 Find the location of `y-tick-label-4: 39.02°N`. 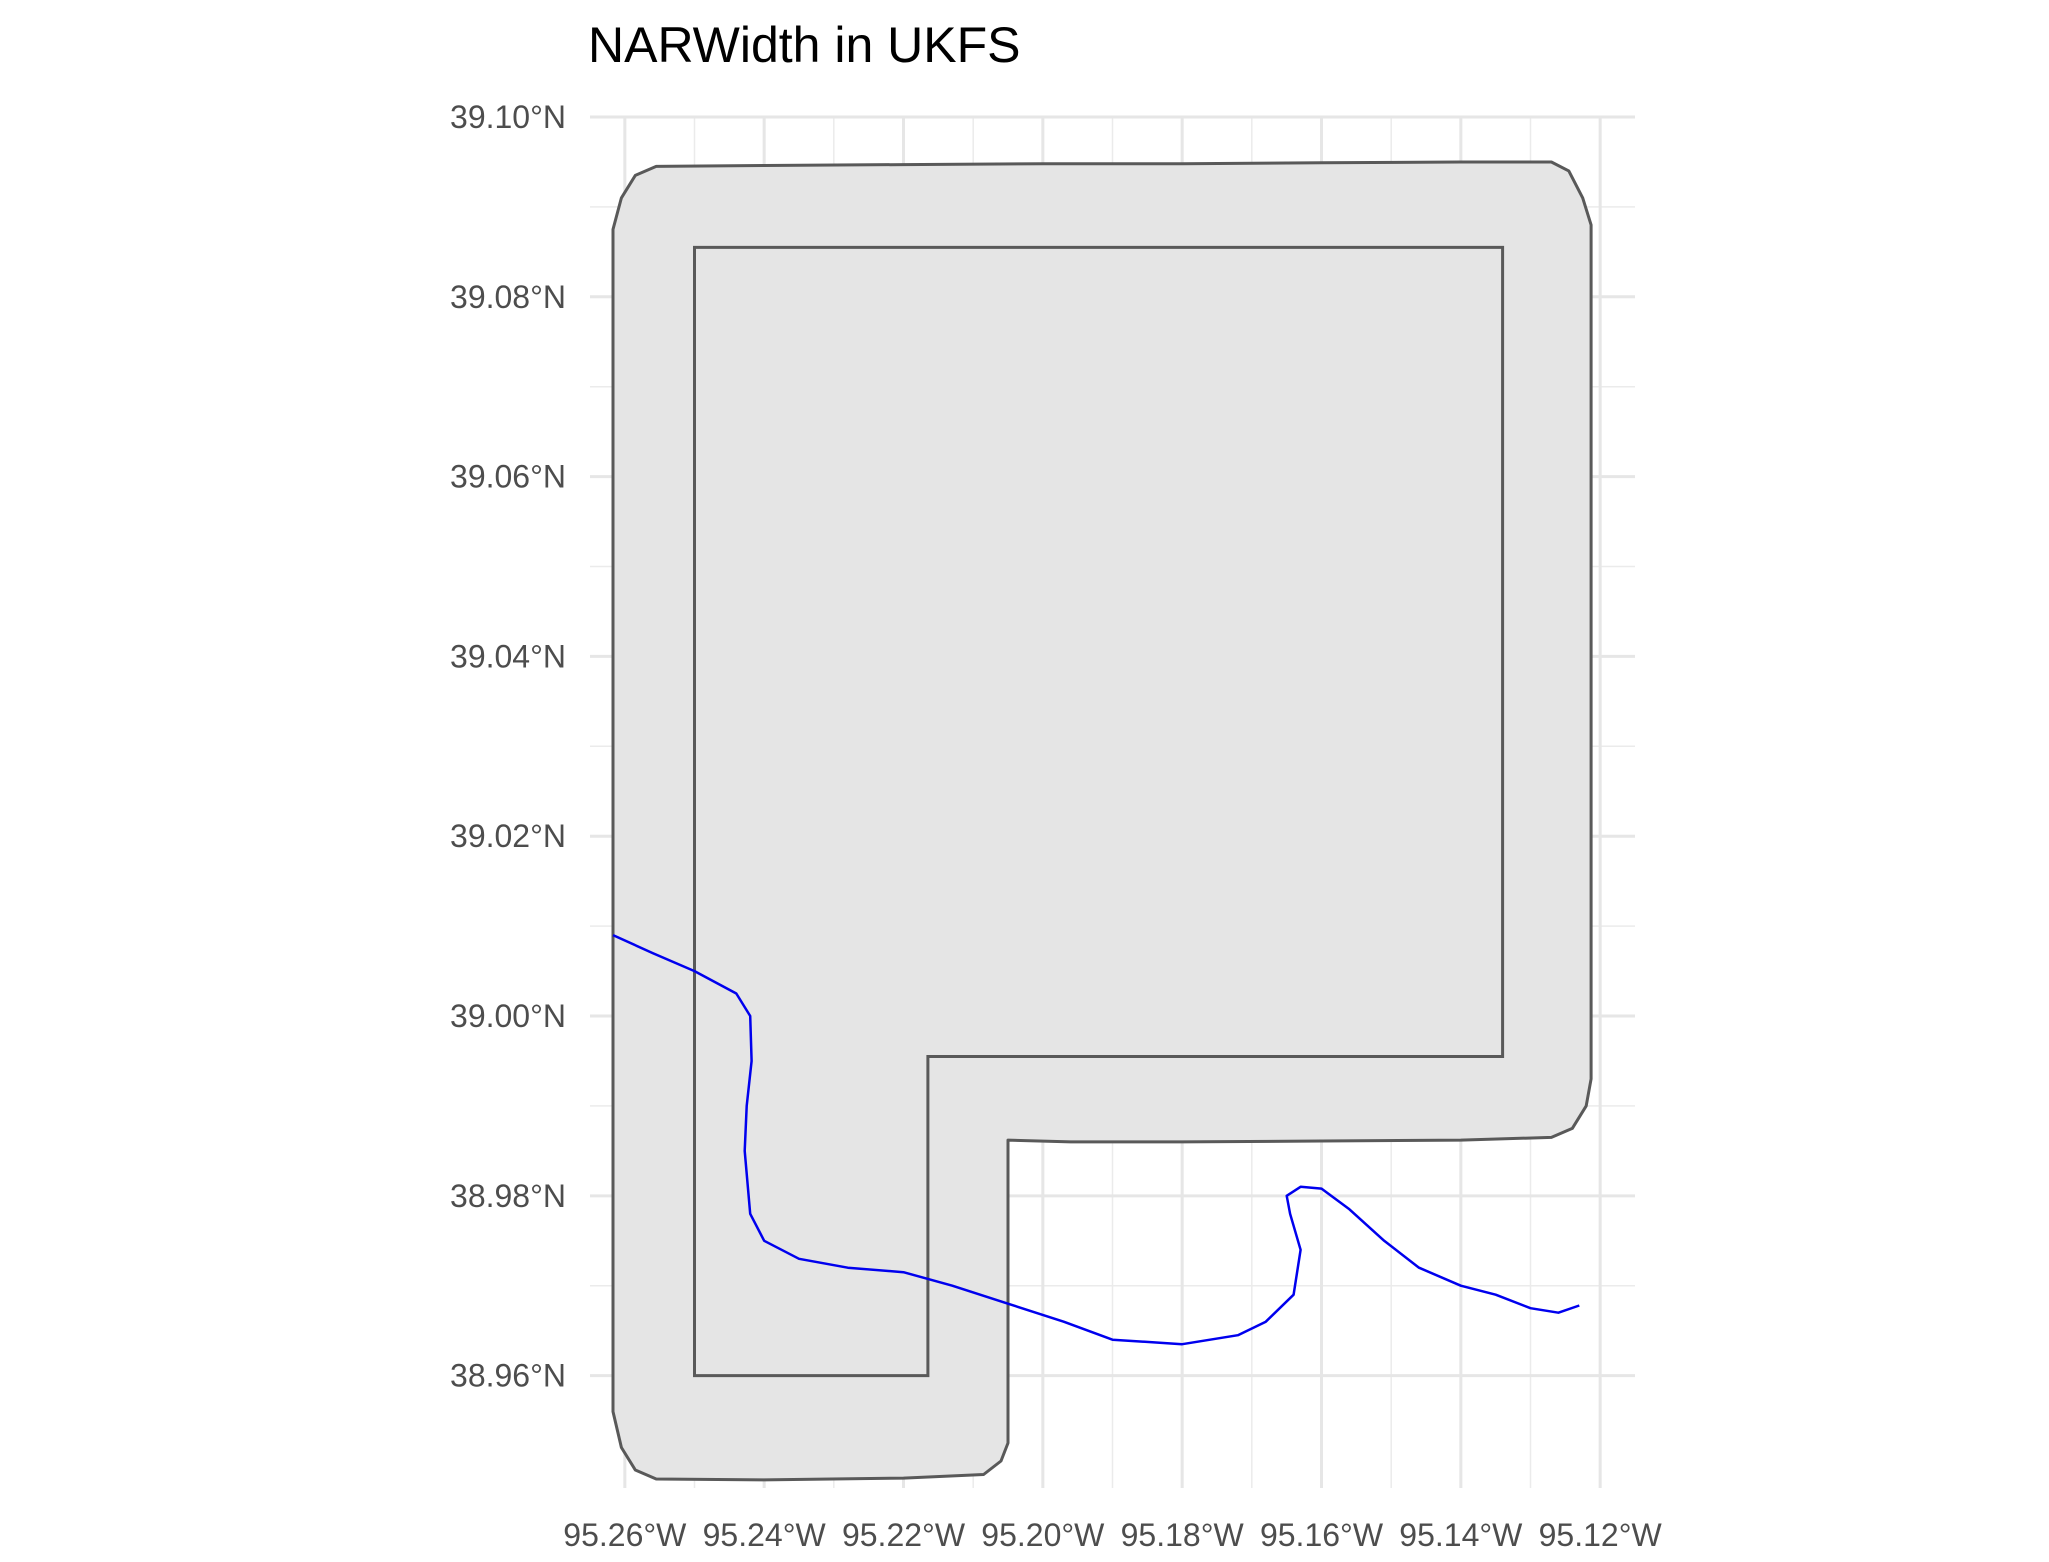

y-tick-label-4: 39.02°N is located at coordinates (508, 836).